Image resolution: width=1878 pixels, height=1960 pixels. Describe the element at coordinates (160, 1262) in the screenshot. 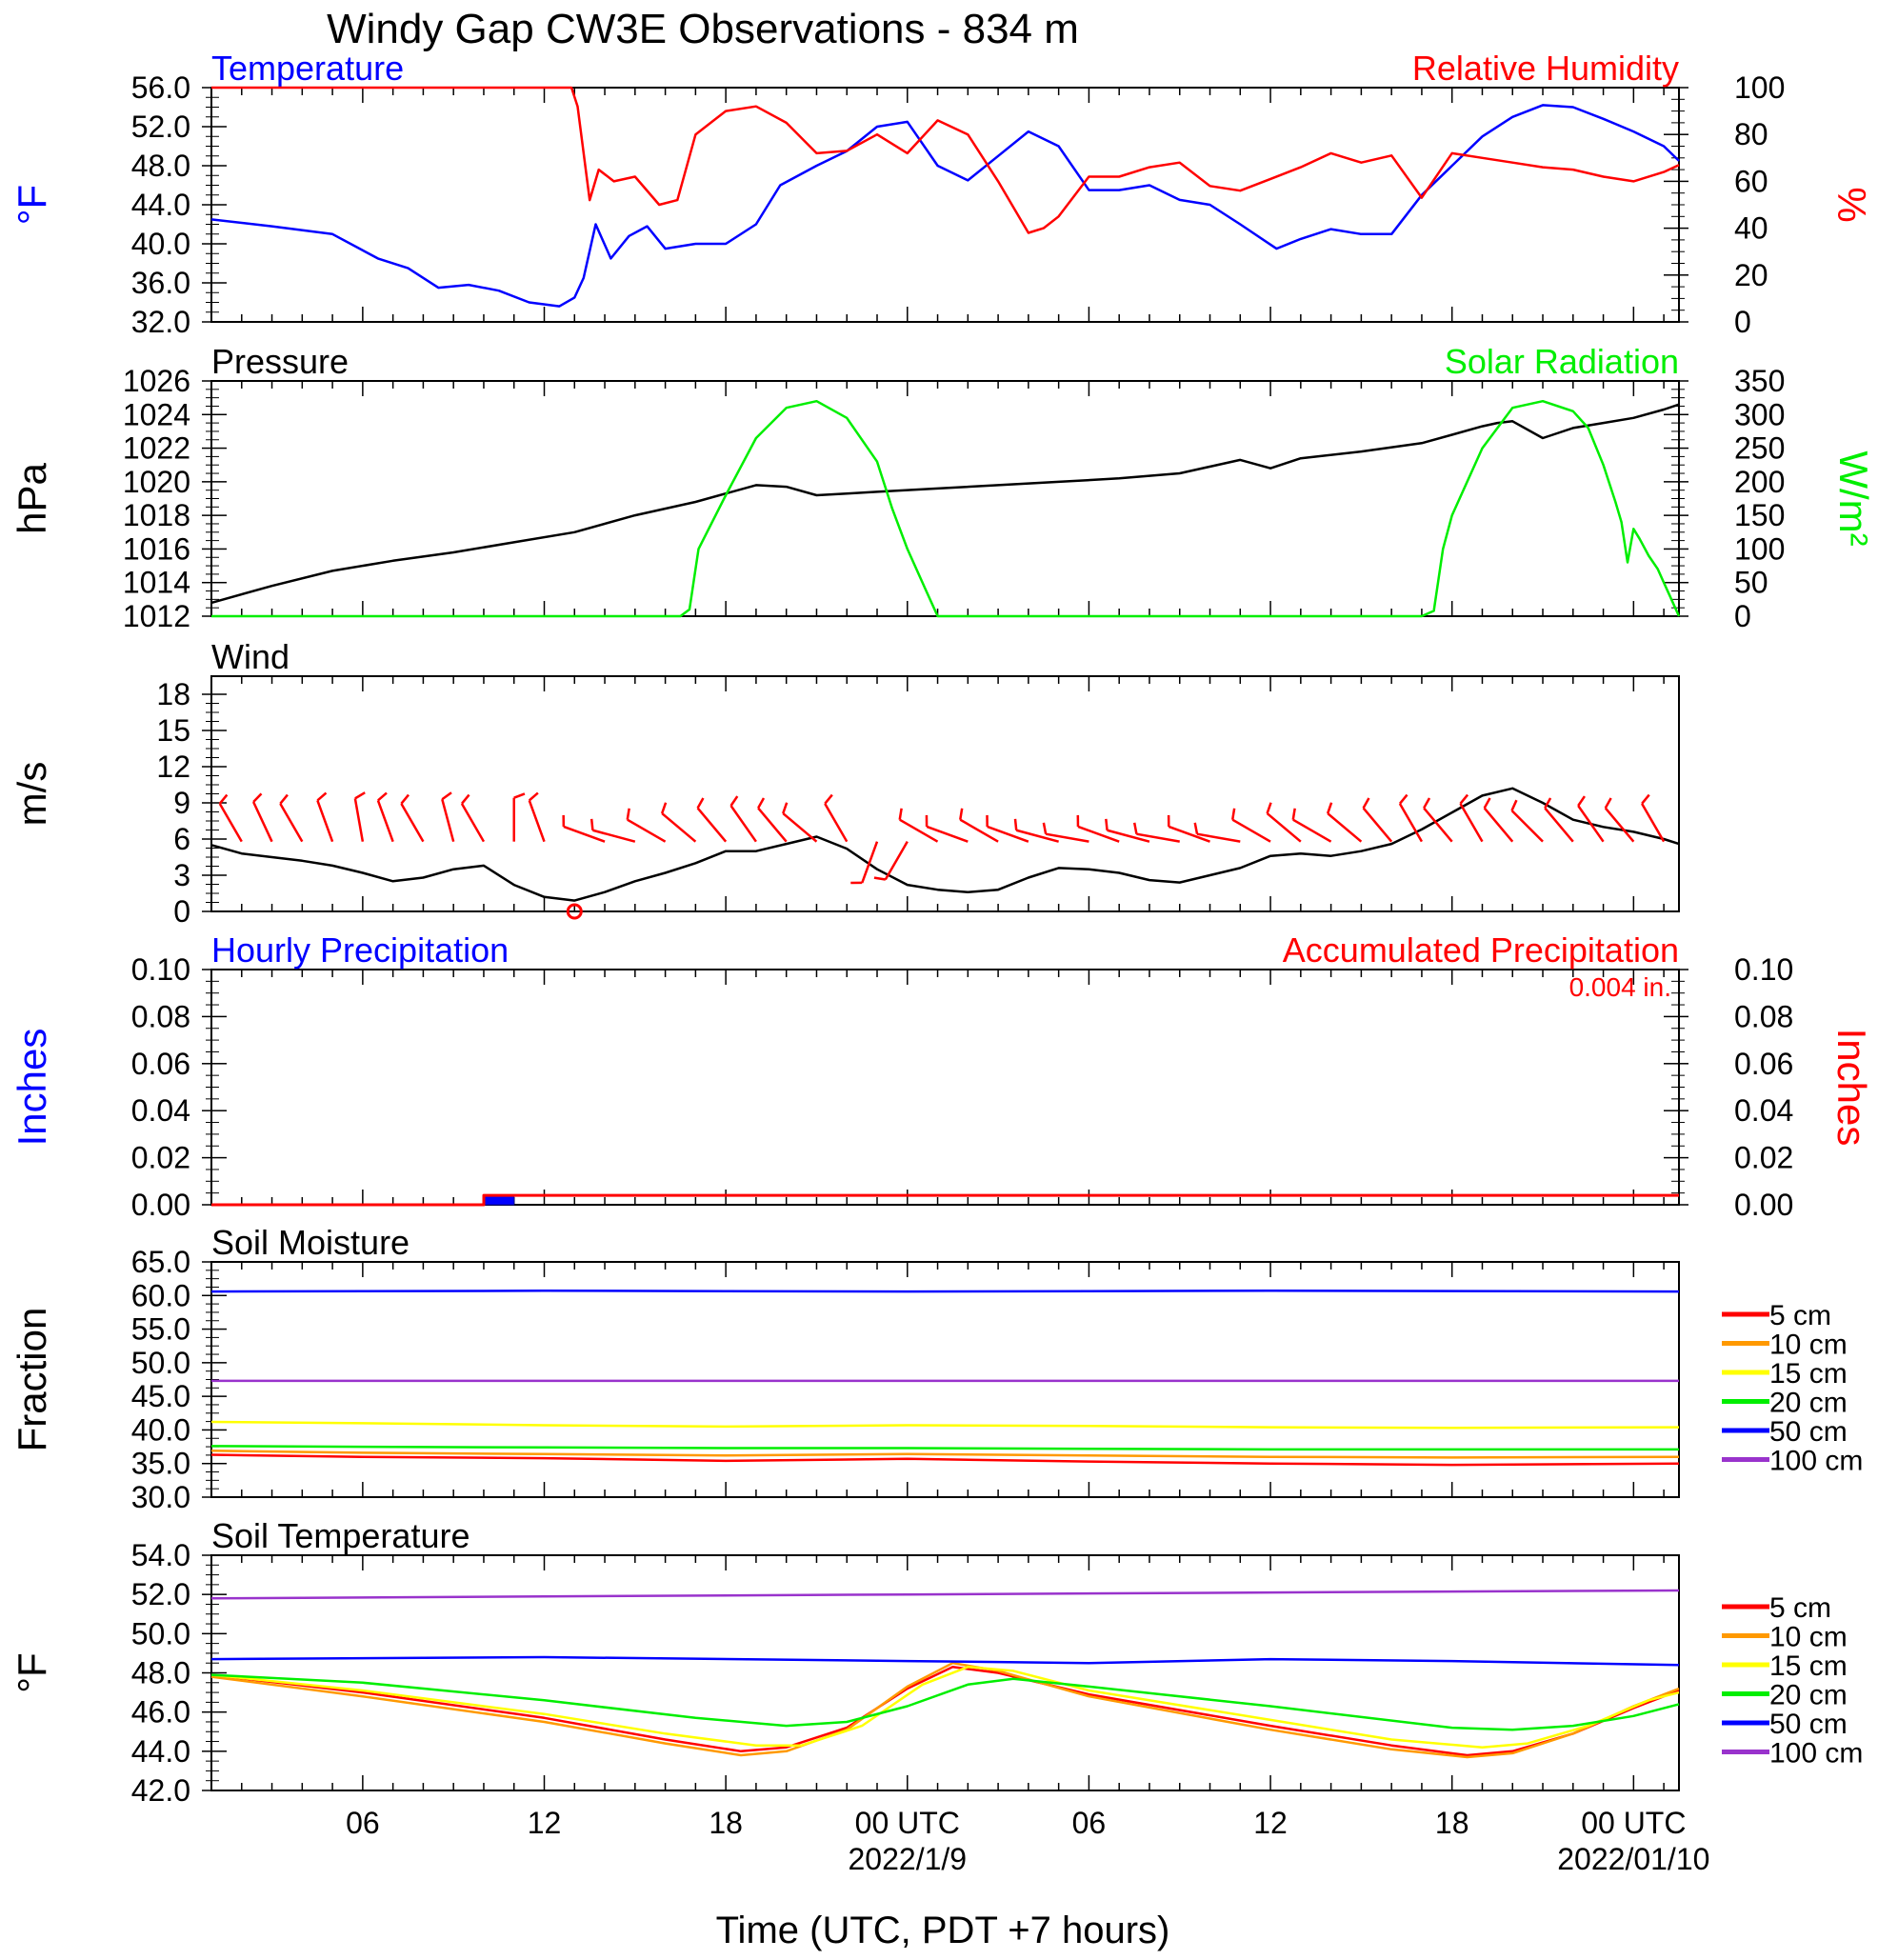

I see `left-y-tick-label: 65.0` at that location.